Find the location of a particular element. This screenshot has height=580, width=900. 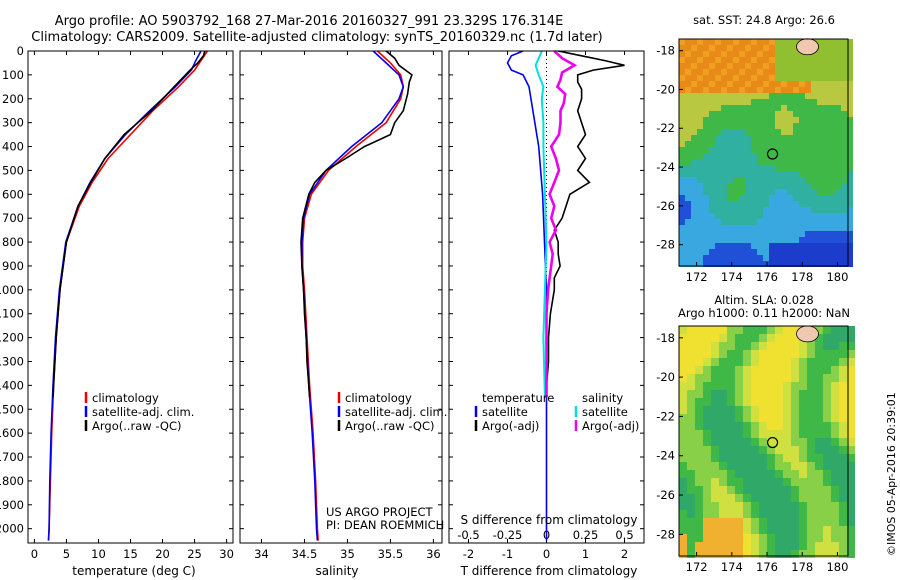

legend-label-argo: Argo(..raw -QC) is located at coordinates (137, 426).